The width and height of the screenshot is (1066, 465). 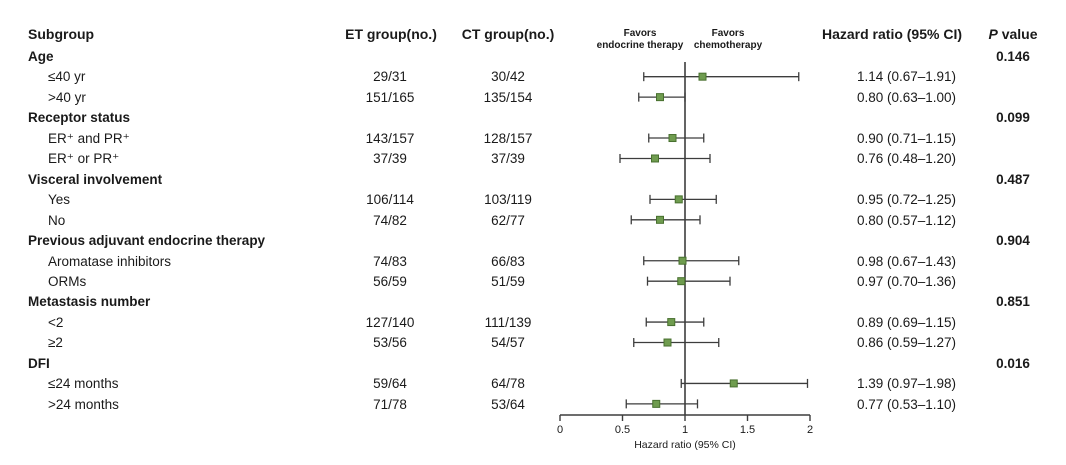 I want to click on favors-chemotherapy-label: Favors chemotherapy, so click(x=728, y=39).